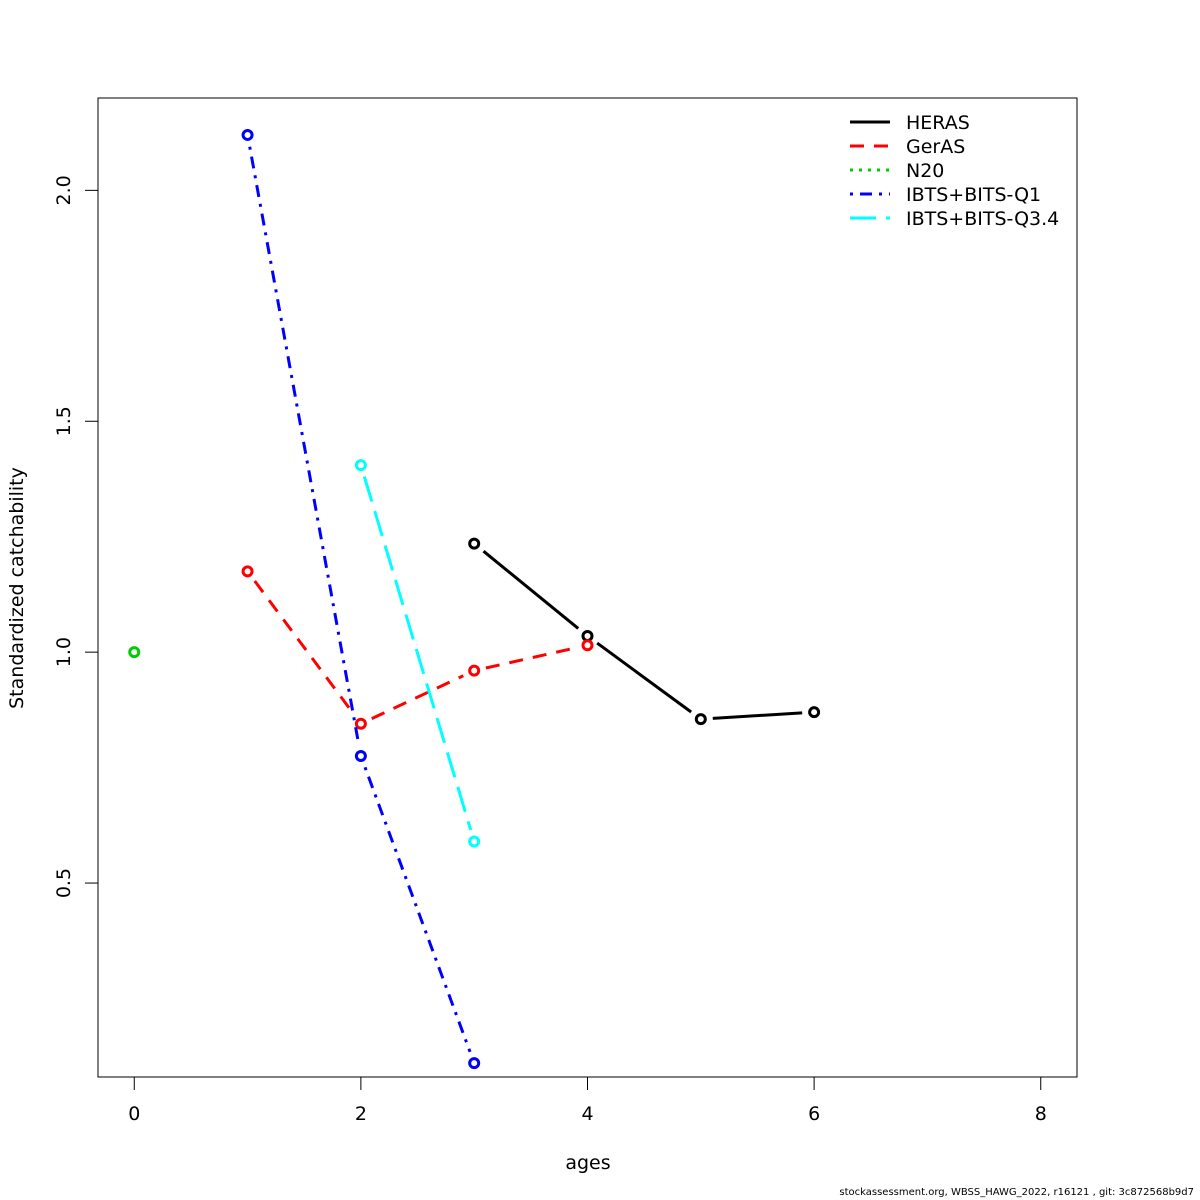 This screenshot has height=1200, width=1200. What do you see at coordinates (938, 123) in the screenshot?
I see `legend-label: HERAS` at bounding box center [938, 123].